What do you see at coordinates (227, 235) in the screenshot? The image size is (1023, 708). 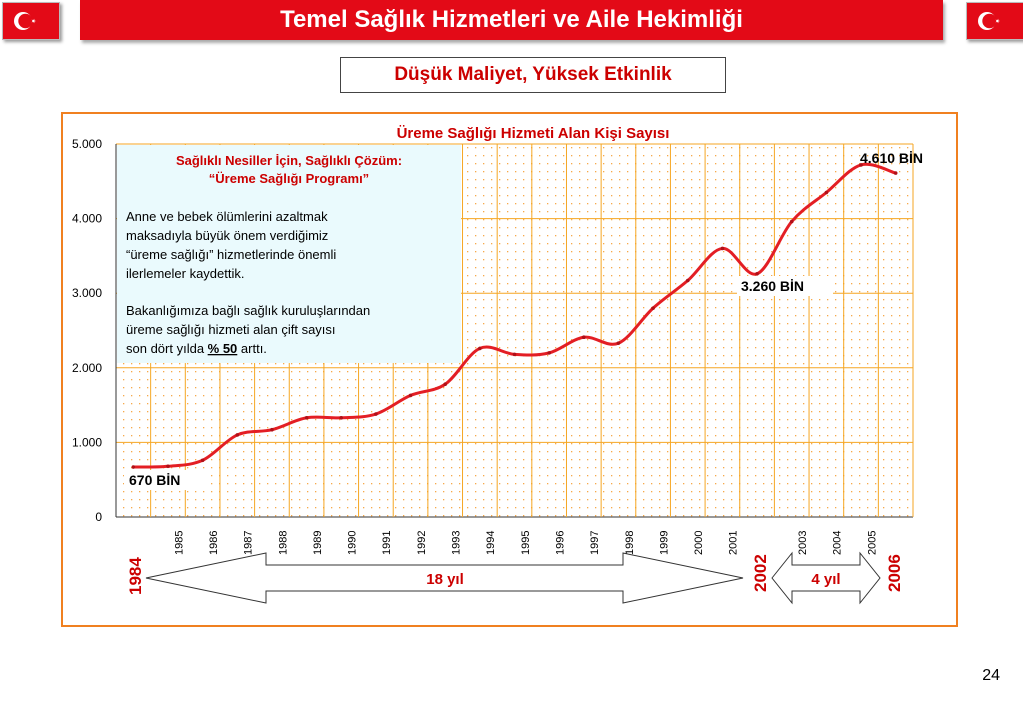 I see `info-text-line: maksadıyla büyük önem verdiğimiz` at bounding box center [227, 235].